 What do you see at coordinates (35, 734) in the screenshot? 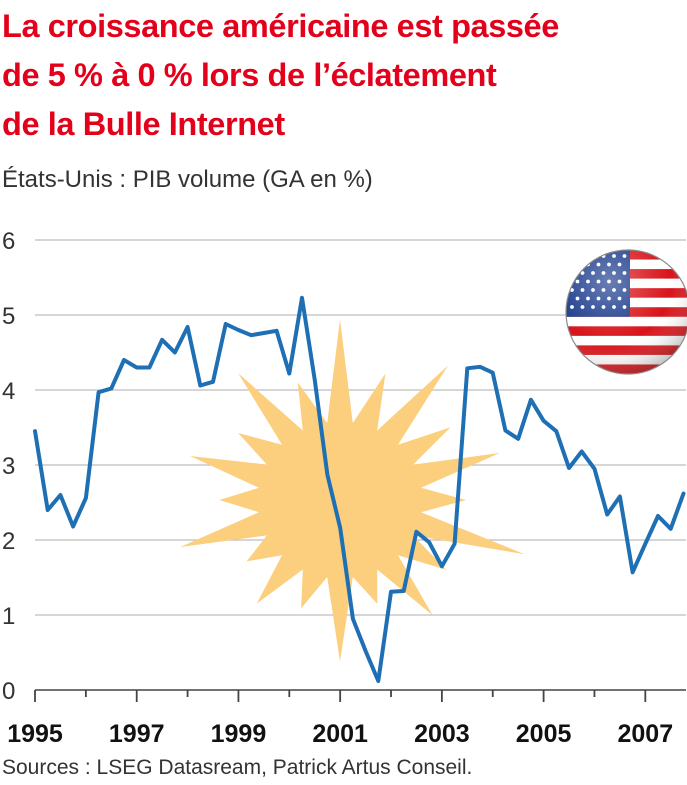
I see `x-tick-label: 1995` at bounding box center [35, 734].